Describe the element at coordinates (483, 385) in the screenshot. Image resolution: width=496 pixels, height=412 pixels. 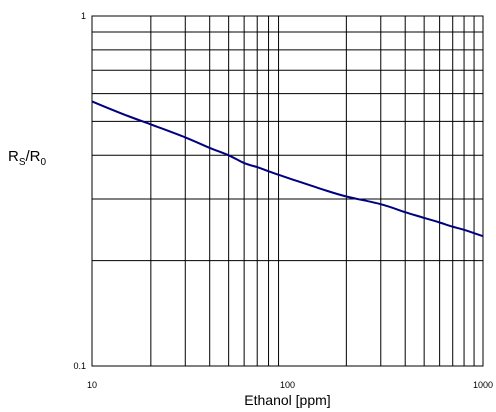
I see `x-tick-label: 1000` at that location.